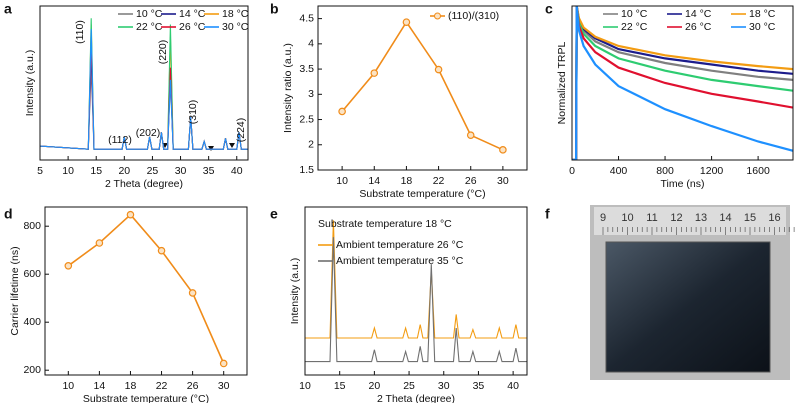 The height and width of the screenshot is (403, 799). Describe the element at coordinates (131, 386) in the screenshot. I see `x-tick-label: 18` at that location.